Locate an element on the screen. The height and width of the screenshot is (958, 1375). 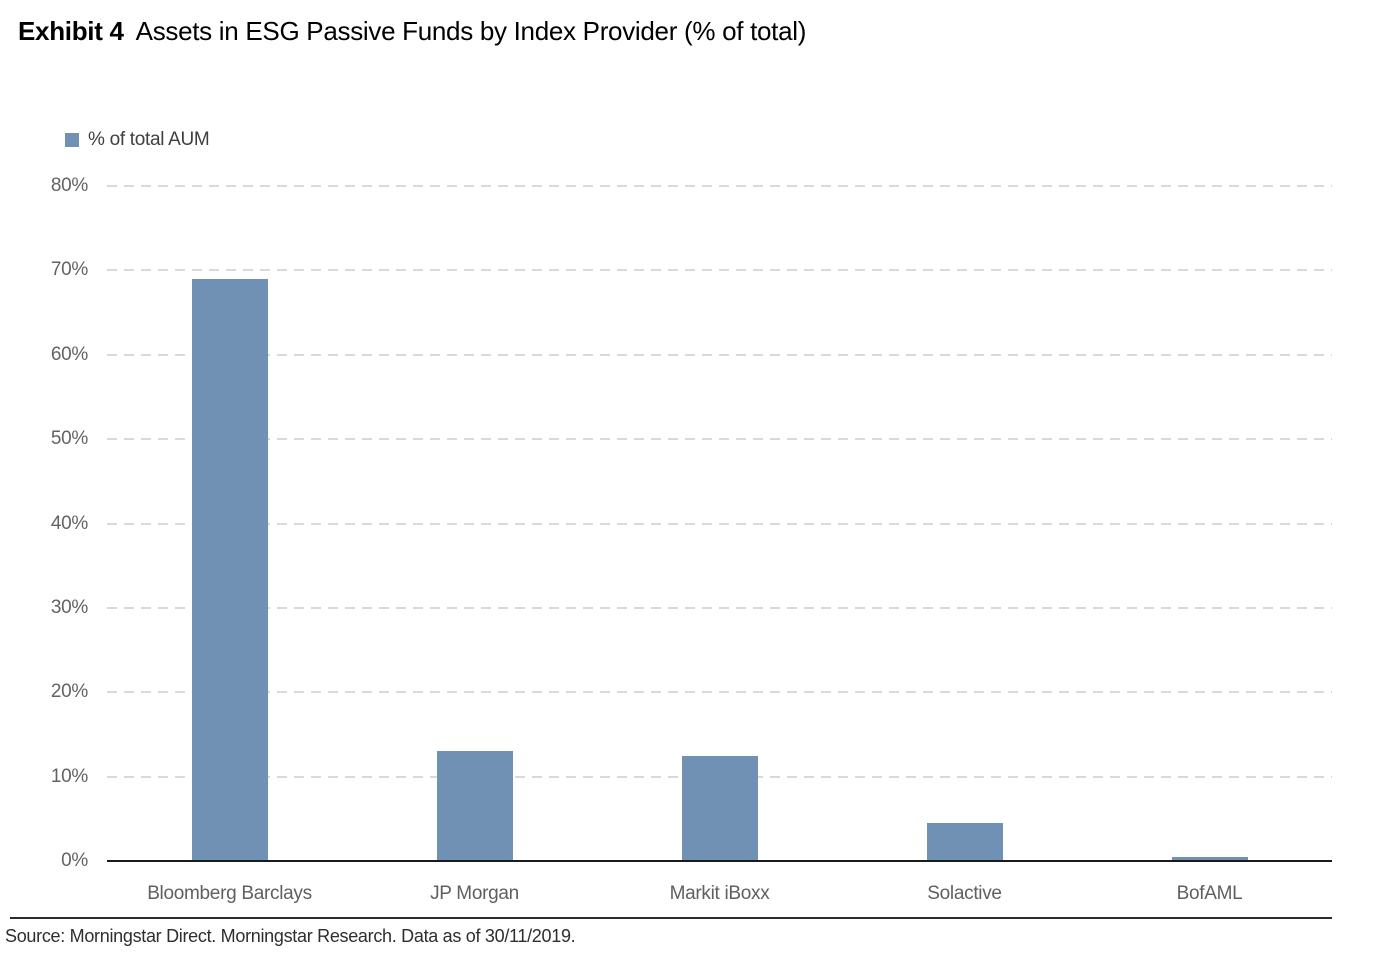
bar-bofaml is located at coordinates (1209, 858).